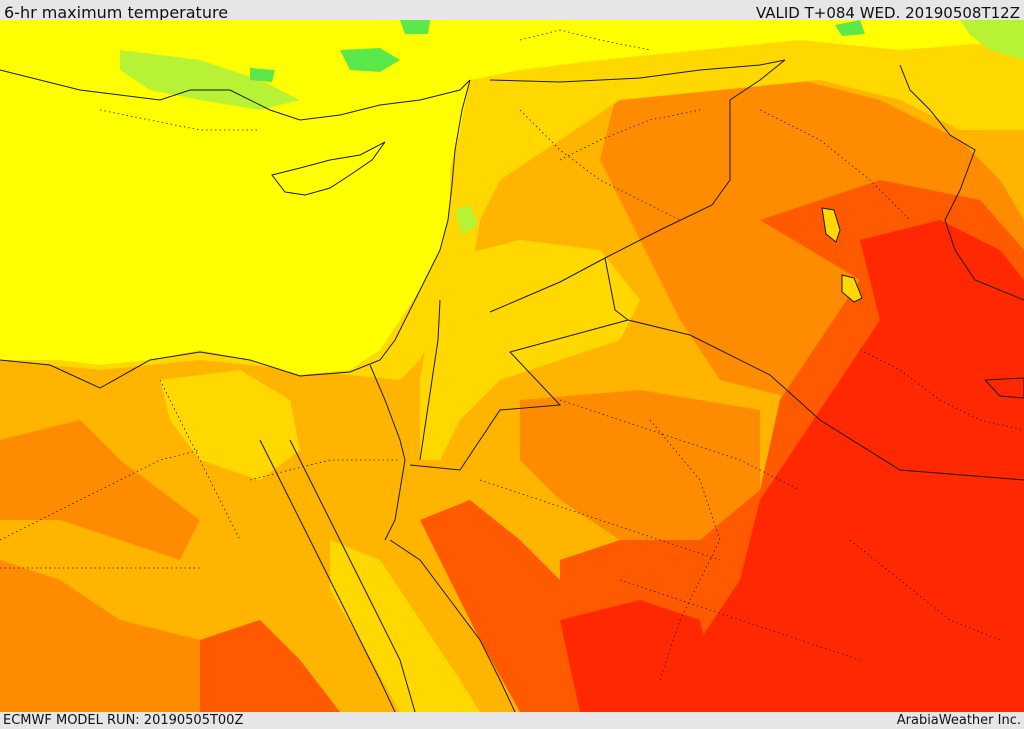 The image size is (1024, 729). Describe the element at coordinates (430, 380) in the screenshot. I see `jordan-valley` at that location.